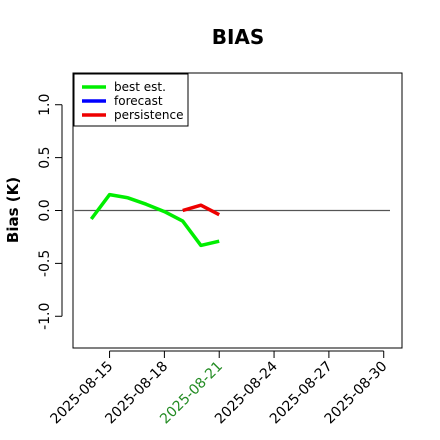 The width and height of the screenshot is (440, 440). I want to click on y-tick-label: 0.0, so click(45, 210).